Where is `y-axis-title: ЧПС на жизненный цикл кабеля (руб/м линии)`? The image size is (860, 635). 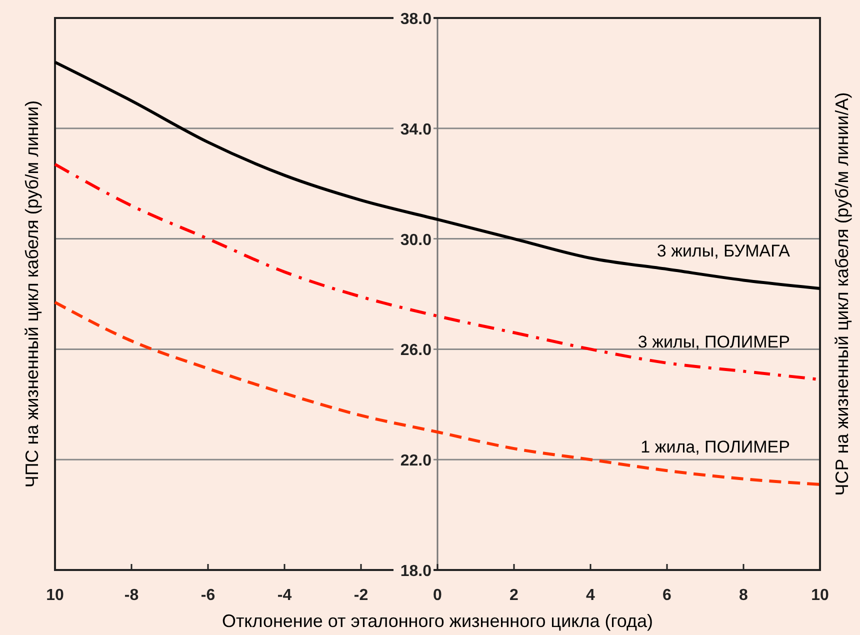
y-axis-title: ЧПС на жизненный цикл кабеля (руб/м линии) is located at coordinates (32, 294).